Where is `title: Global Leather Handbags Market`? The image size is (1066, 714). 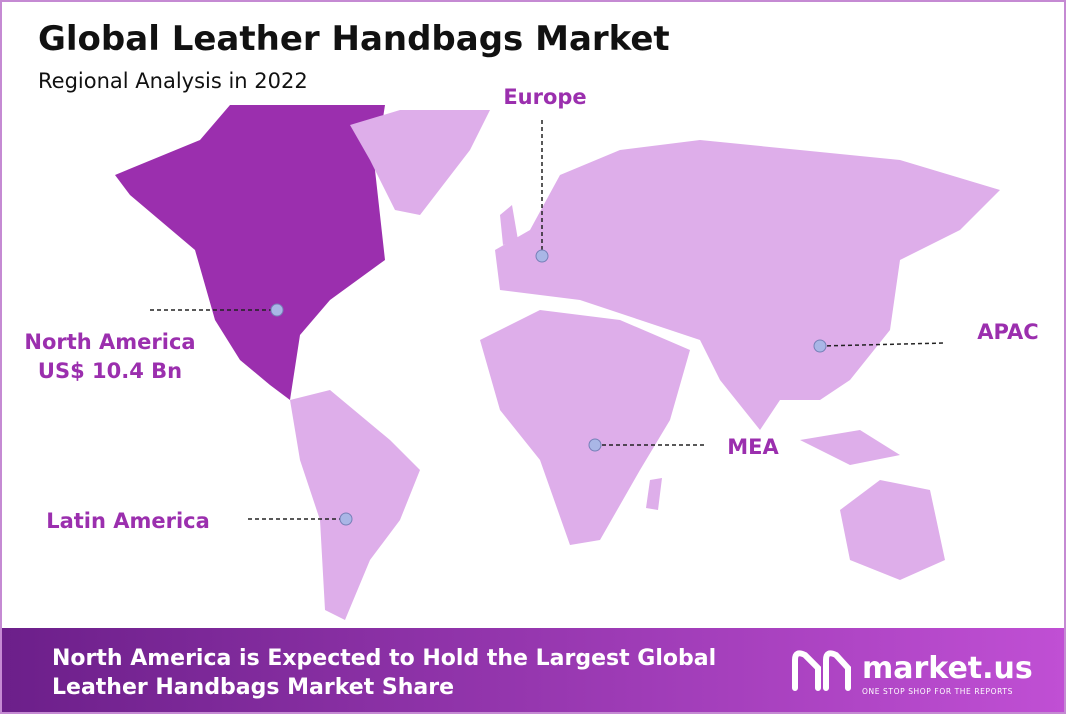 title: Global Leather Handbags Market is located at coordinates (354, 39).